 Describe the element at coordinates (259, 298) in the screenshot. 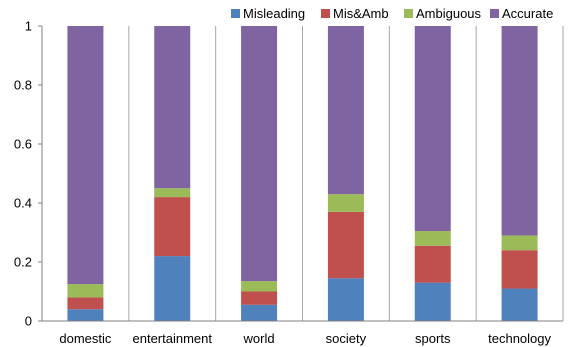

I see `bar-mis-amb-world` at that location.